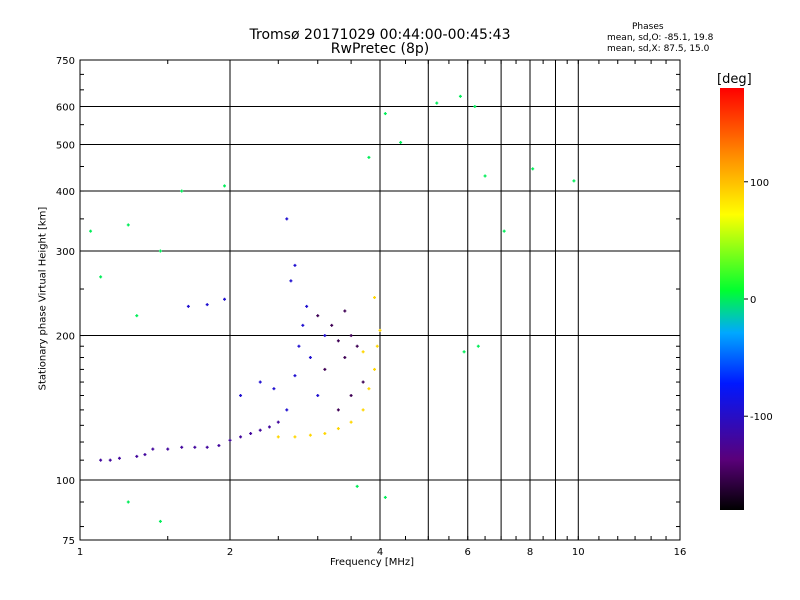 This screenshot has width=800, height=600. What do you see at coordinates (65, 192) in the screenshot?
I see `y-tick-label: 400` at bounding box center [65, 192].